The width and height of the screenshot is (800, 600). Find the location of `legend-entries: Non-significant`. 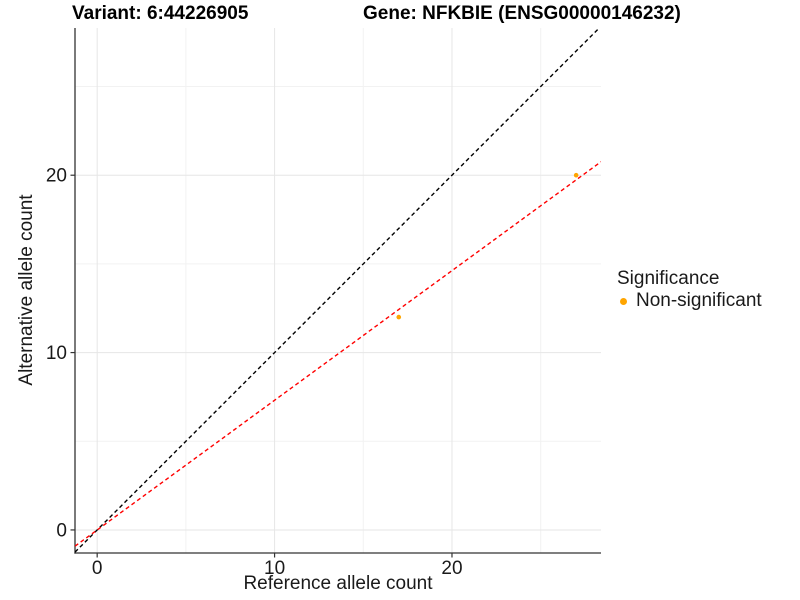

legend-entries: Non-significant is located at coordinates (689, 301).